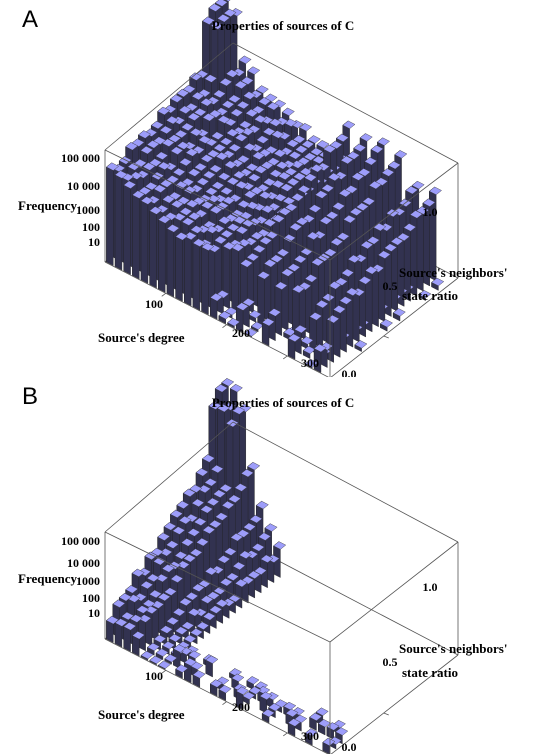 This screenshot has height=754, width=535. Describe the element at coordinates (80, 158) in the screenshot. I see `z-tick-label: 100 000` at that location.